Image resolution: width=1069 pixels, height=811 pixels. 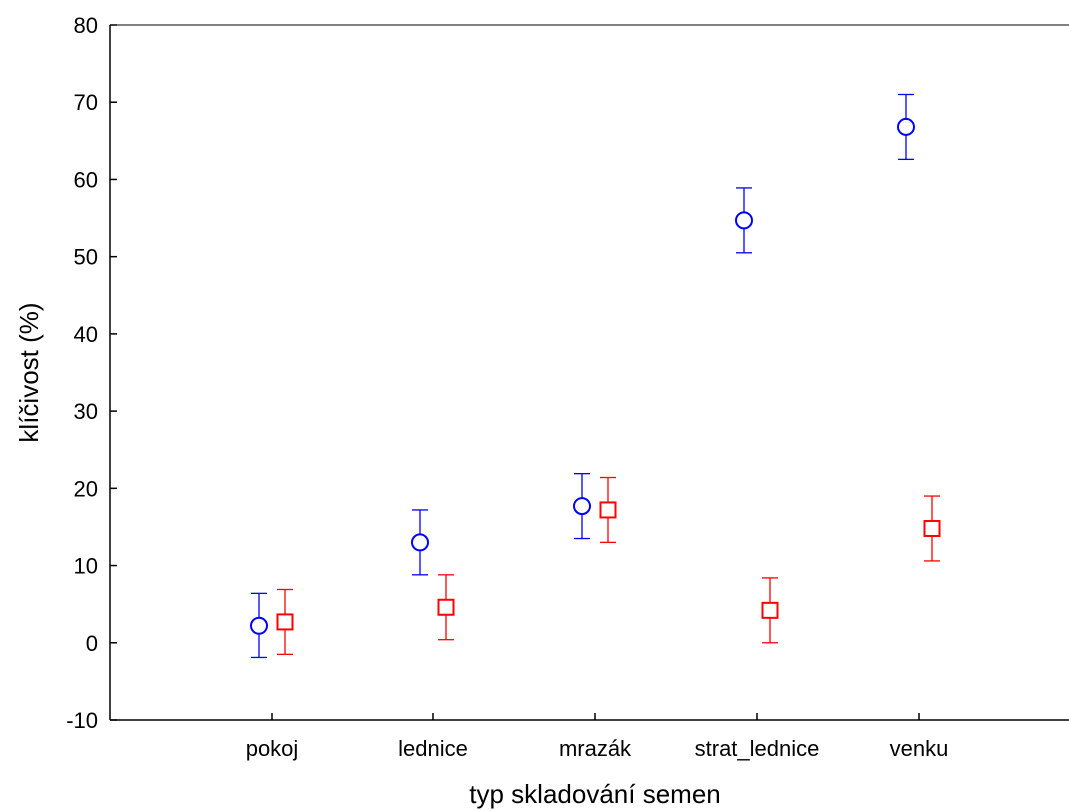 What do you see at coordinates (272, 748) in the screenshot?
I see `x-tick-label: pokoj` at bounding box center [272, 748].